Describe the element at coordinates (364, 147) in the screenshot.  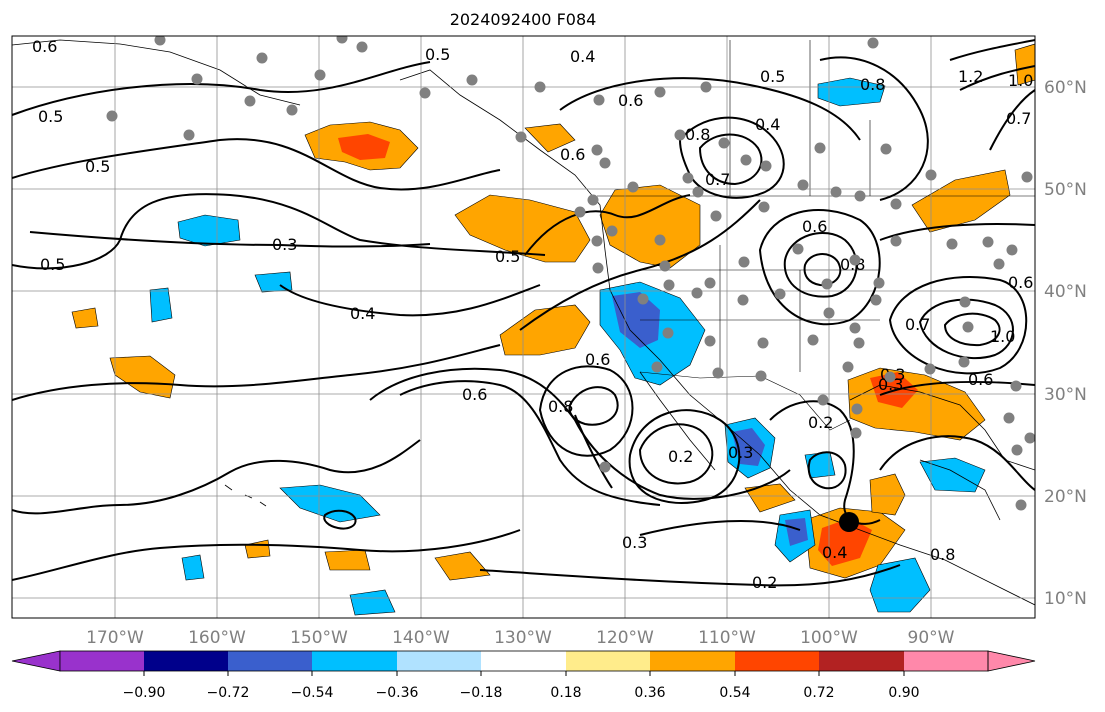
I see `shaded-strong-positive-gulf-alaska` at that location.